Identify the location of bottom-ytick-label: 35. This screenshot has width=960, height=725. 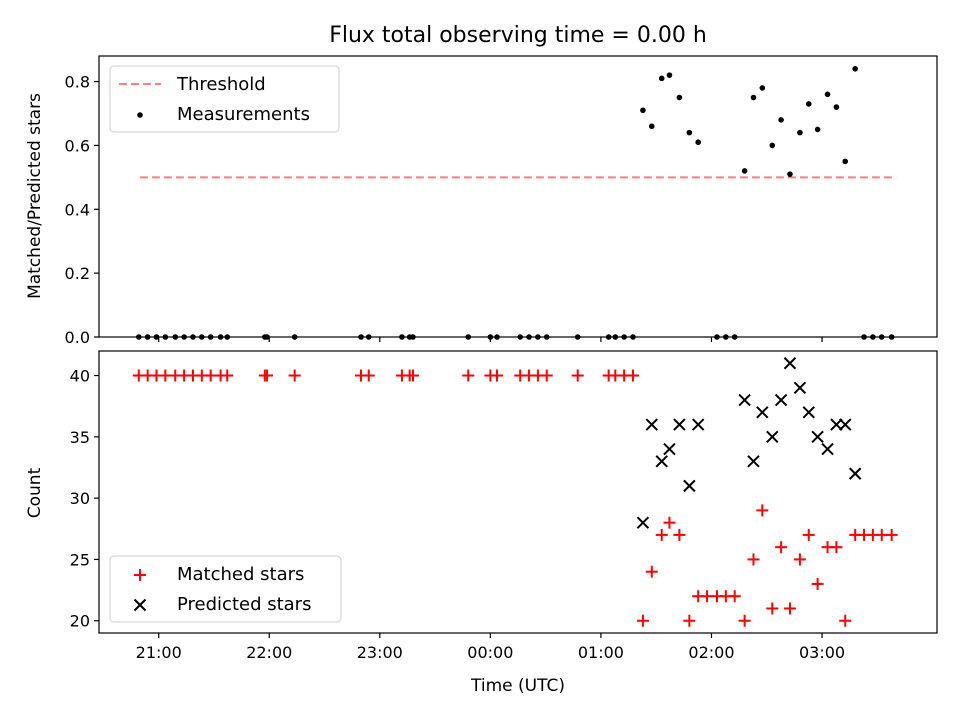
(80, 437).